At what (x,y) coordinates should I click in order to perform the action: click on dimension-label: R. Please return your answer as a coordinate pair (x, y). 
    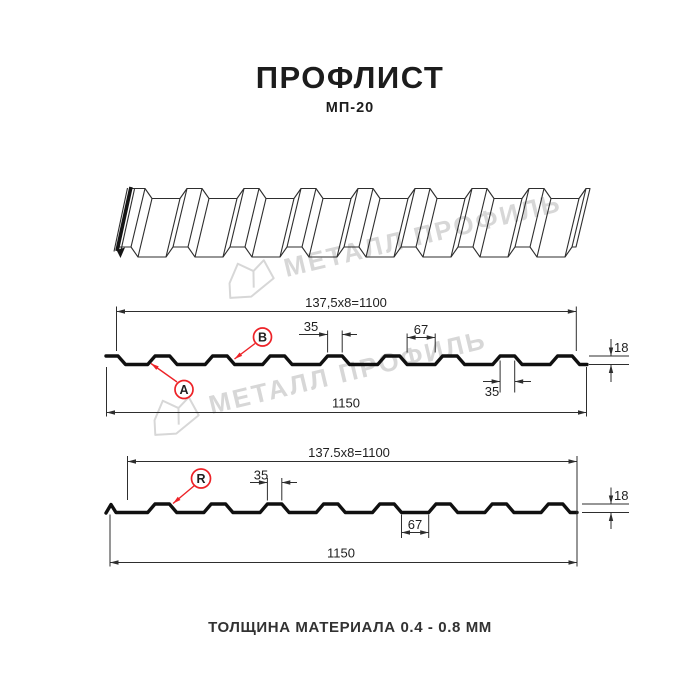
    Looking at the image, I should click on (200, 479).